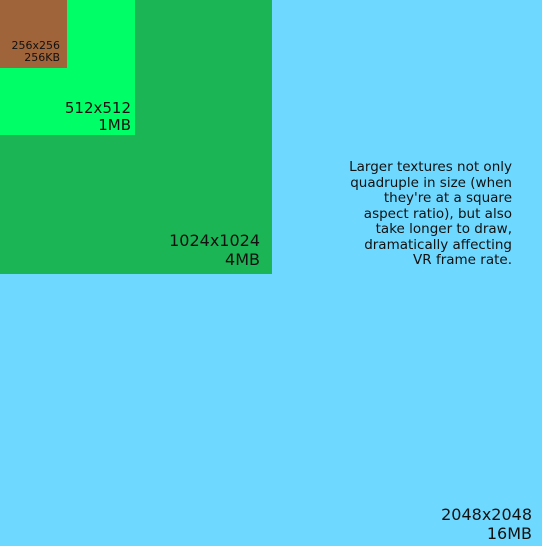 The image size is (542, 546). What do you see at coordinates (97, 107) in the screenshot?
I see `texture-512-dimensions: 512x512` at bounding box center [97, 107].